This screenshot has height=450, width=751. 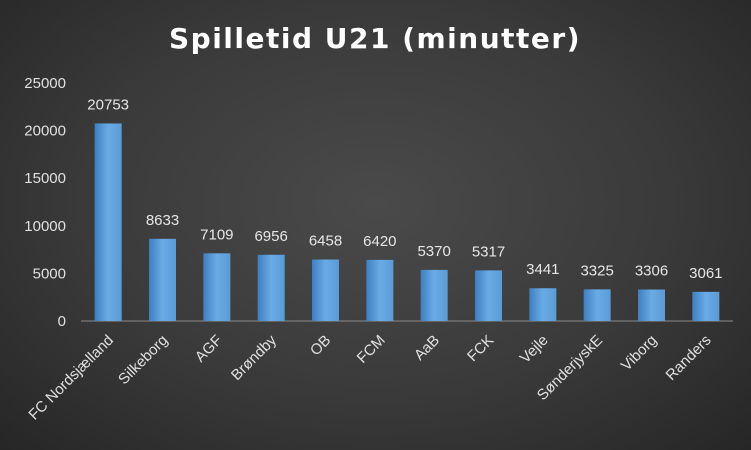 What do you see at coordinates (542, 269) in the screenshot?
I see `data-label: 3441` at bounding box center [542, 269].